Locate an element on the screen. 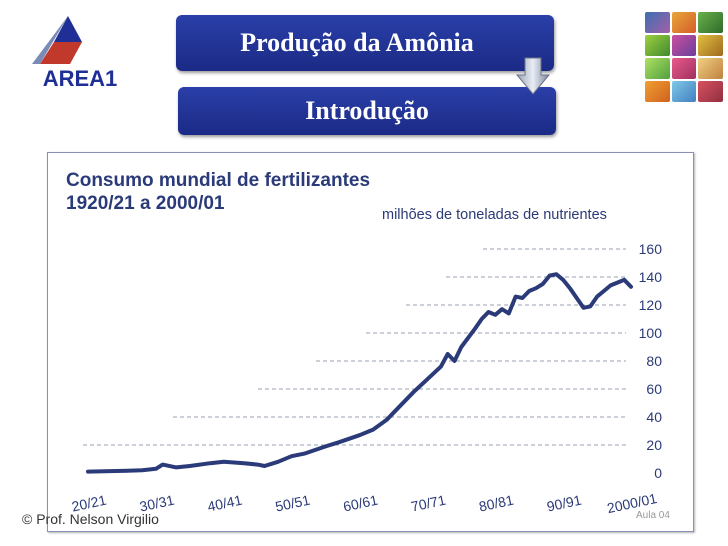  y-tick-label: 120 is located at coordinates (651, 305).